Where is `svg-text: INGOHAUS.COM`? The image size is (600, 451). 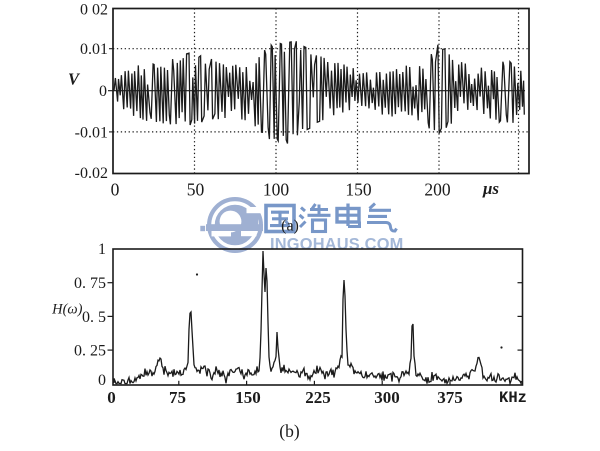 svg-text: INGOHAUS.COM is located at coordinates (337, 245).